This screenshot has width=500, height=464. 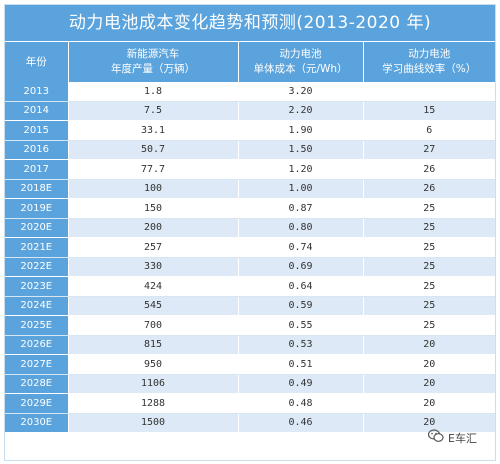 What do you see at coordinates (153, 228) in the screenshot?
I see `row-output: 200` at bounding box center [153, 228].